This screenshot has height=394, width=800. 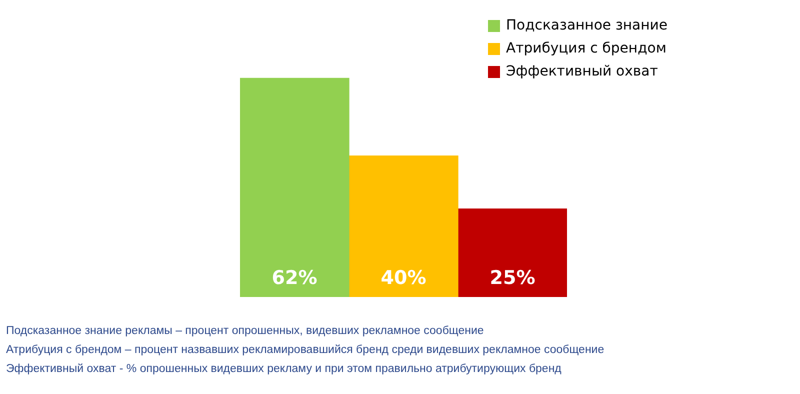 What do you see at coordinates (582, 72) in the screenshot?
I see `legend-label: Эффективный охват` at bounding box center [582, 72].